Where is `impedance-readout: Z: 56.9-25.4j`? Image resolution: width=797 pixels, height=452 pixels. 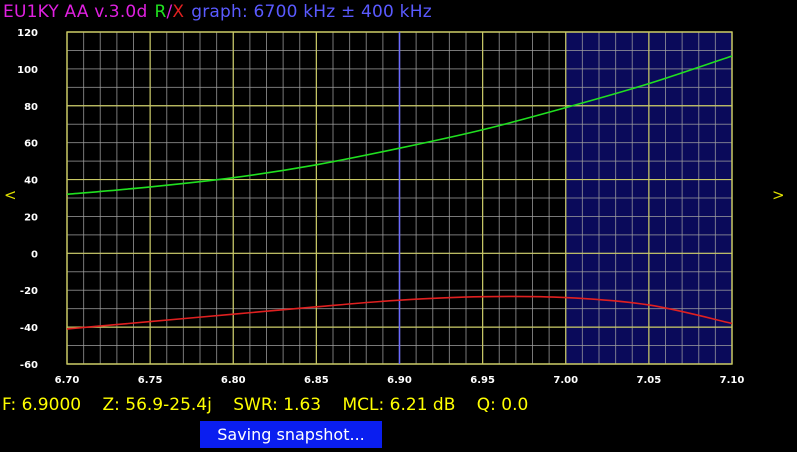
impedance-readout: Z: 56.9-25.4j is located at coordinates (157, 405).